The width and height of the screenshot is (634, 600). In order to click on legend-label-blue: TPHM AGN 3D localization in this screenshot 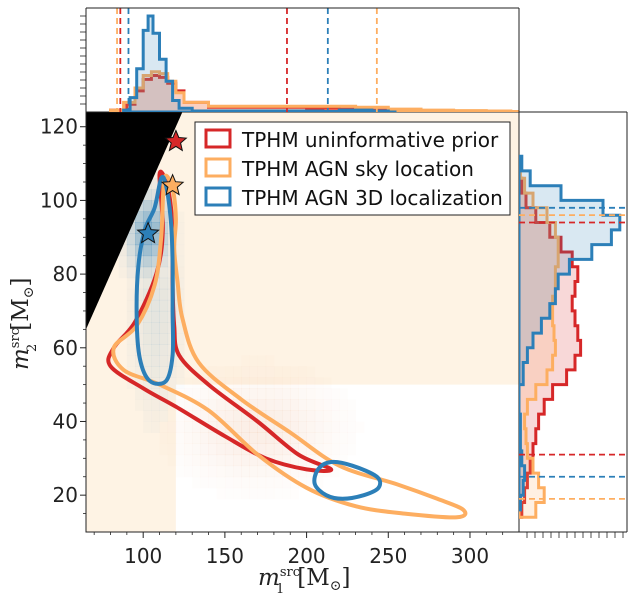, I will do `click(372, 198)`.